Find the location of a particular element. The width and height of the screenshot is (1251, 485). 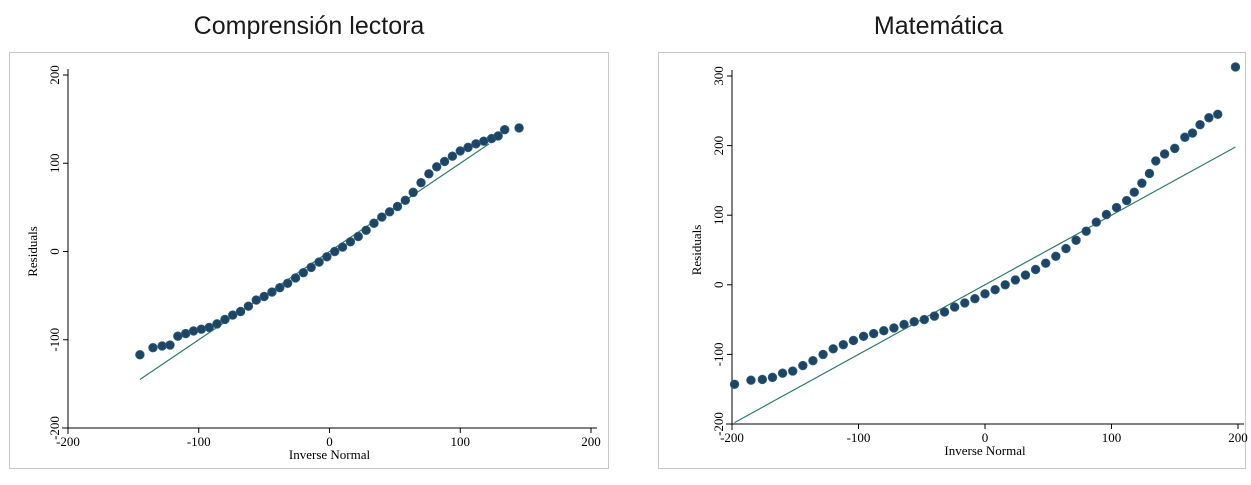

y-tick-label-right: 300 is located at coordinates (718, 76).